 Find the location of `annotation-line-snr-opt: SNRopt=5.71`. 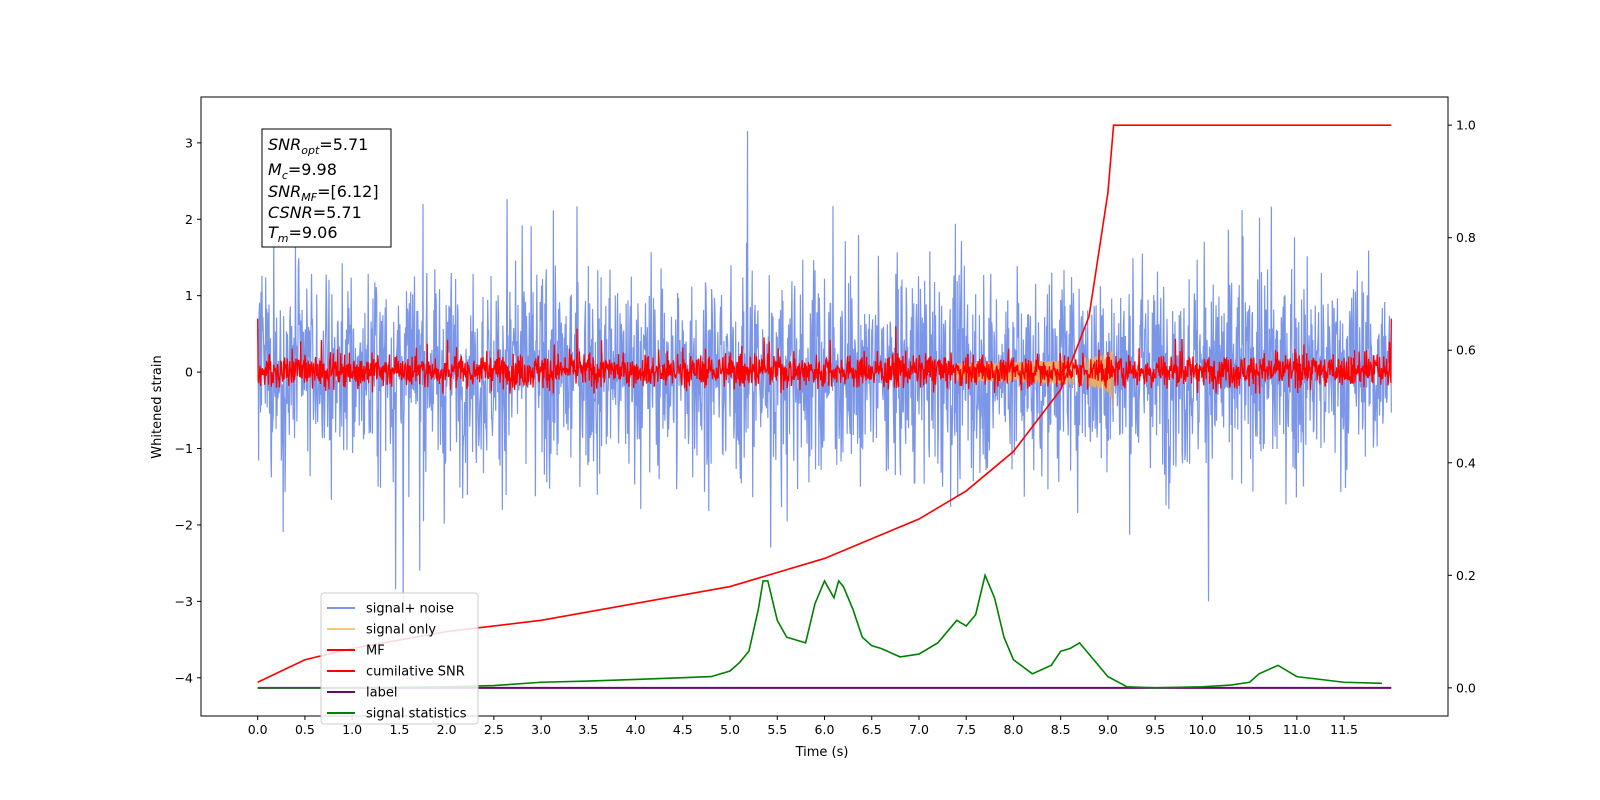

annotation-line-snr-opt: SNRopt=5.71 is located at coordinates (318, 146).